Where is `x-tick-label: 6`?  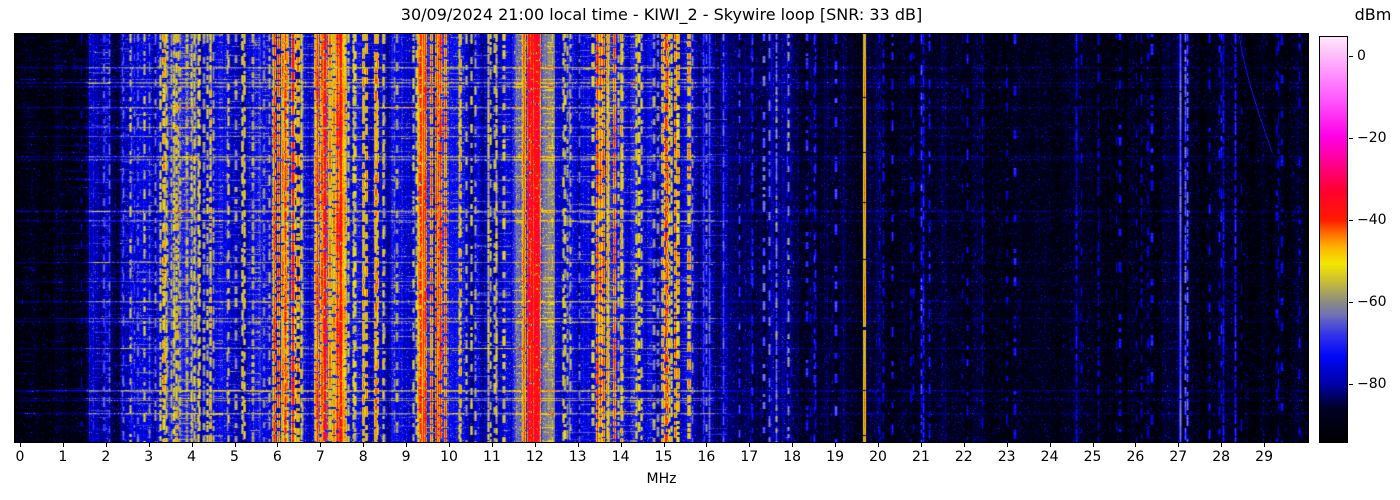 x-tick-label: 6 is located at coordinates (277, 457).